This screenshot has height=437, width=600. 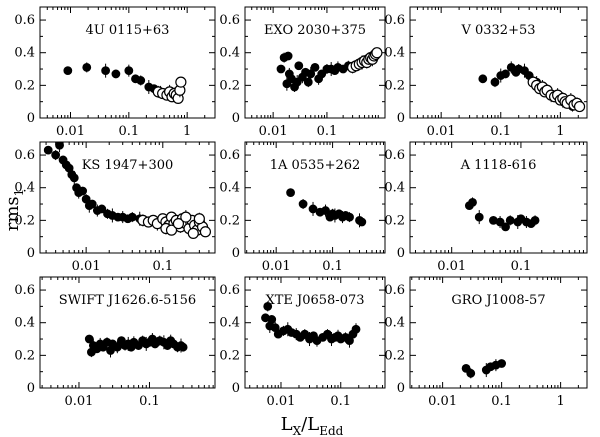 What do you see at coordinates (442, 401) in the screenshot?
I see `x-tick-label-9-gro-j1008-57-0: 0.01` at bounding box center [442, 401].